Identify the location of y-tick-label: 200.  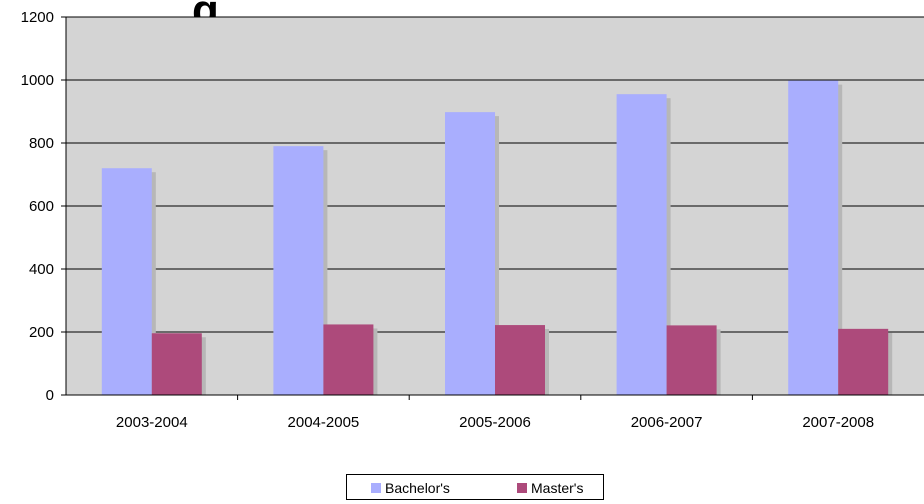
(41, 332).